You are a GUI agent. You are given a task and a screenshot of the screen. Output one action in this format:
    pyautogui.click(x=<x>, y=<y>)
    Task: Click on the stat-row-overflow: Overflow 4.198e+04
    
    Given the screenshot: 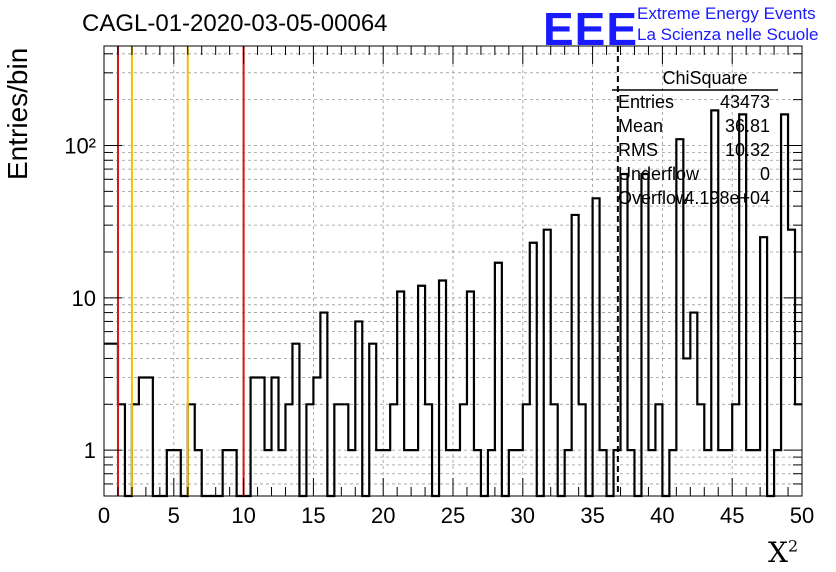 What is the action you would take?
    pyautogui.click(x=695, y=198)
    